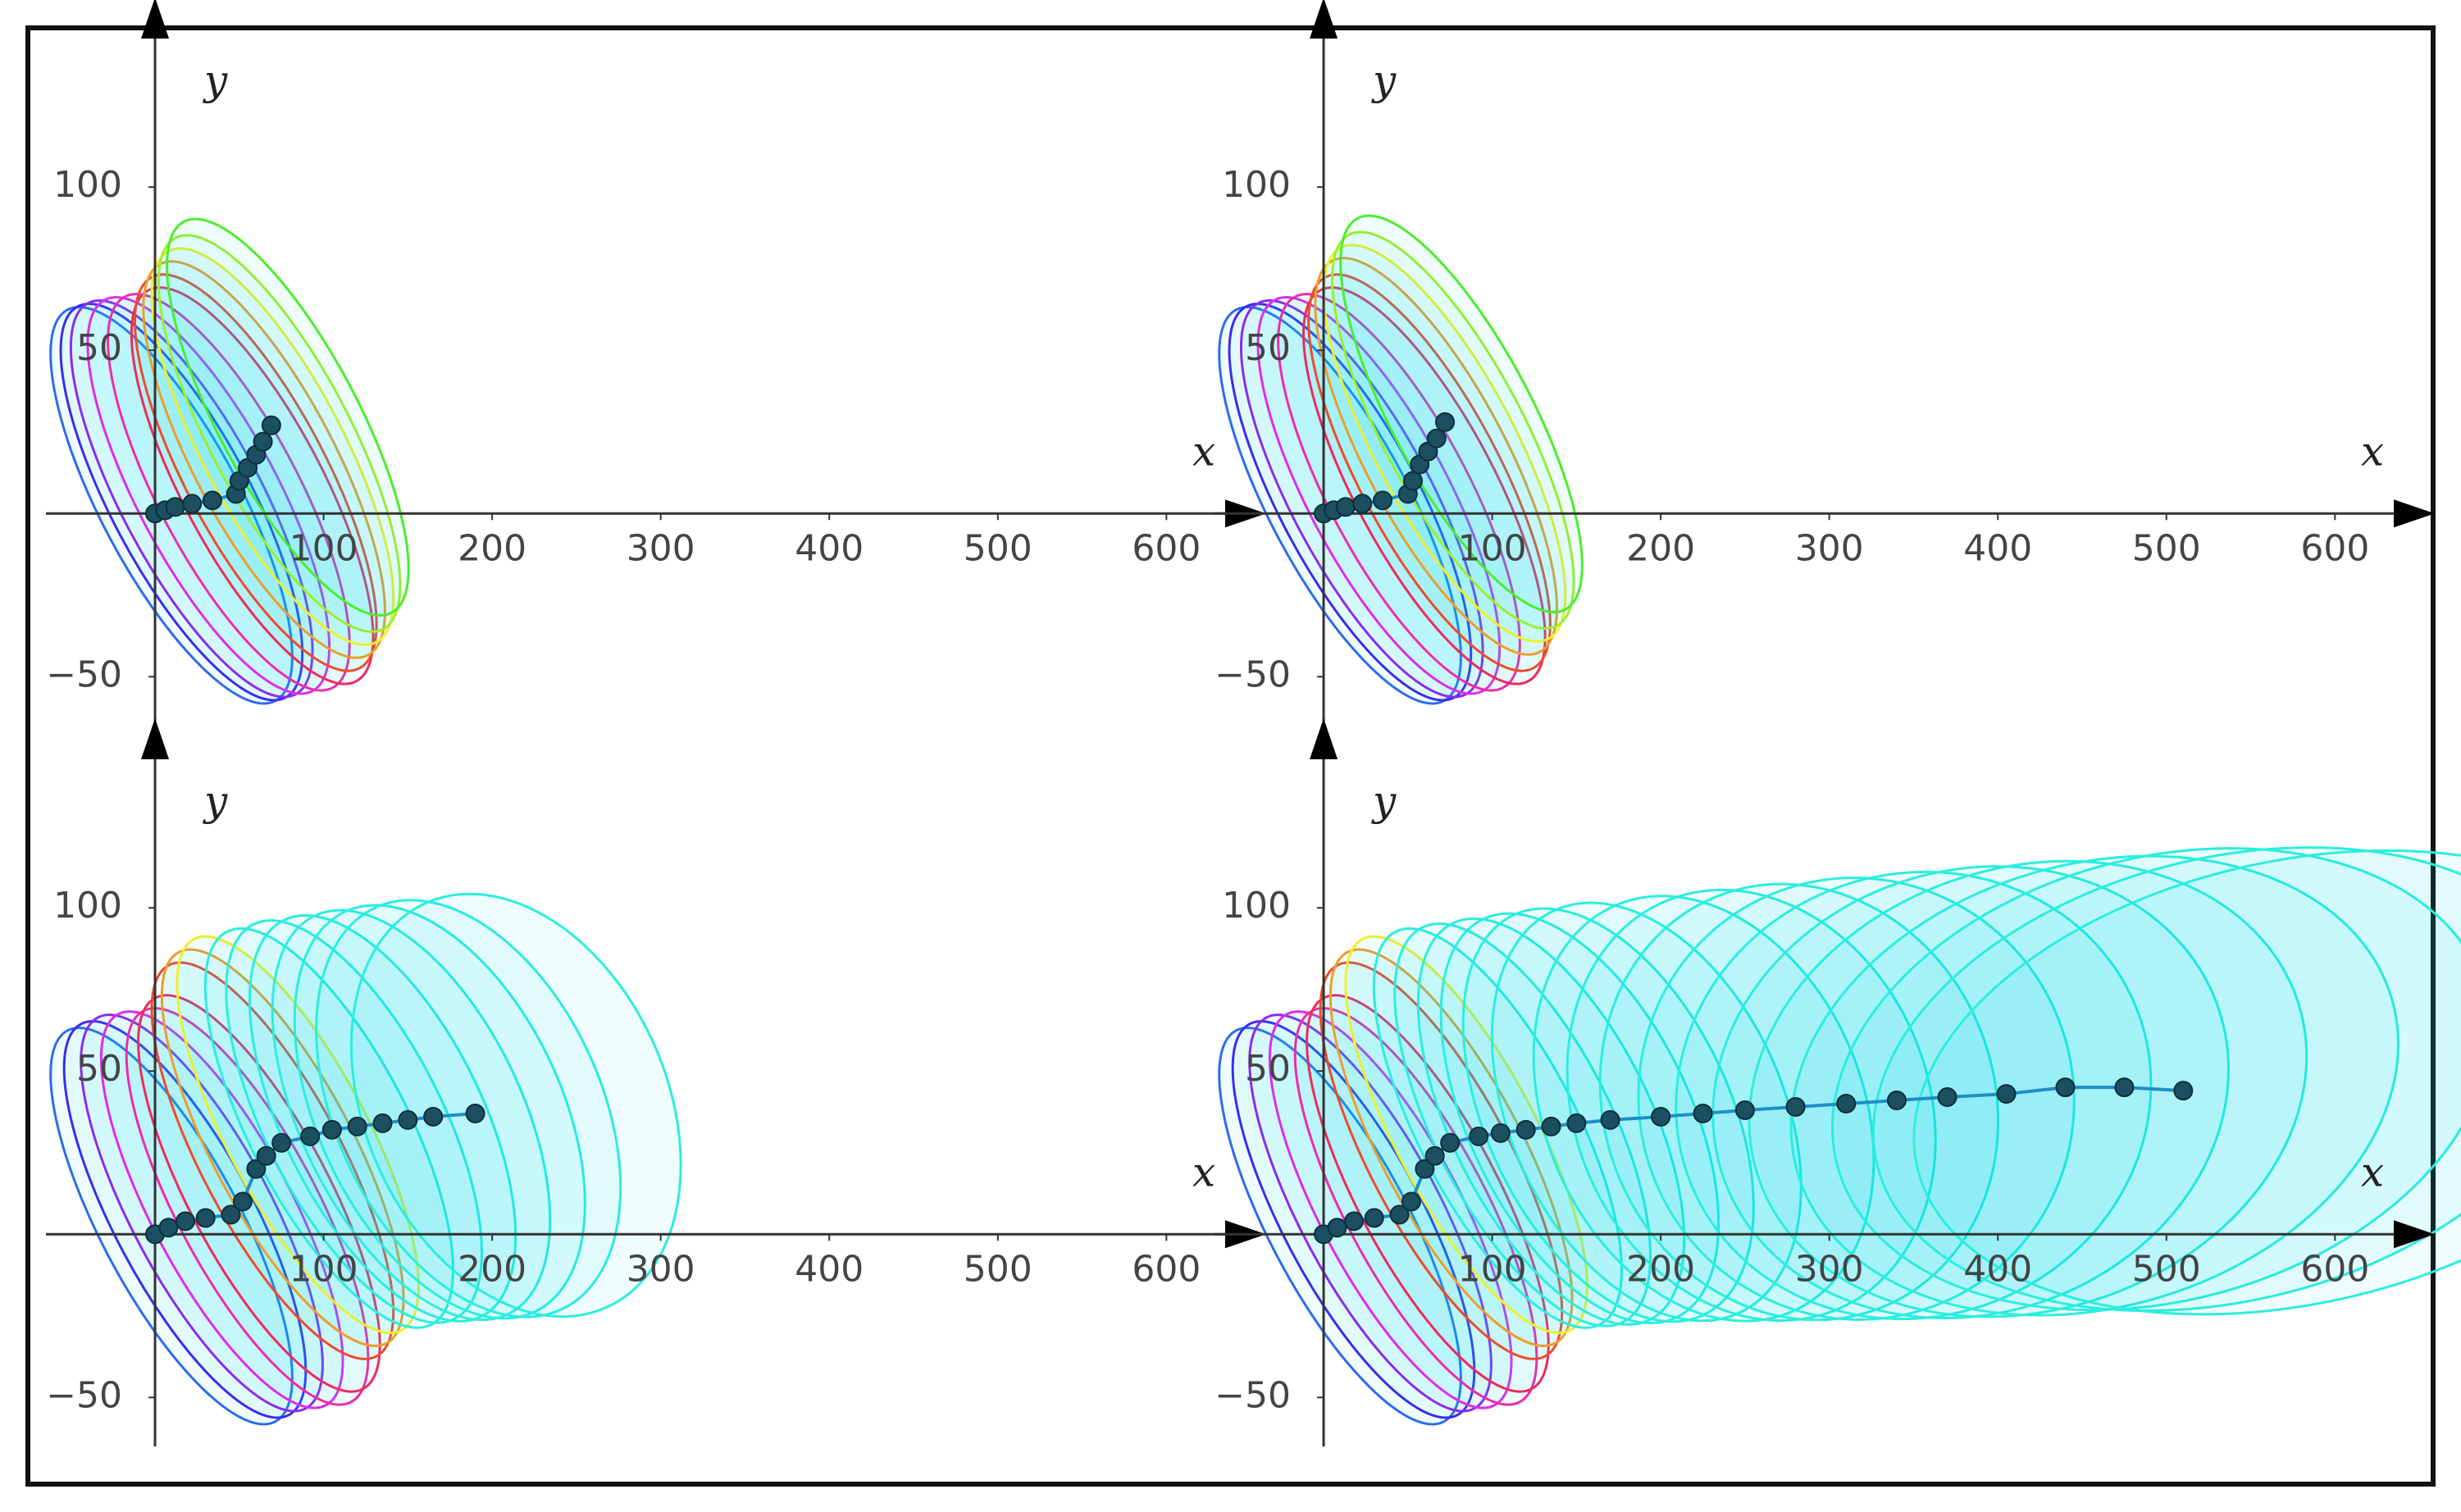 This screenshot has width=2461, height=1512. I want to click on trajectory-line, so click(315, 1173).